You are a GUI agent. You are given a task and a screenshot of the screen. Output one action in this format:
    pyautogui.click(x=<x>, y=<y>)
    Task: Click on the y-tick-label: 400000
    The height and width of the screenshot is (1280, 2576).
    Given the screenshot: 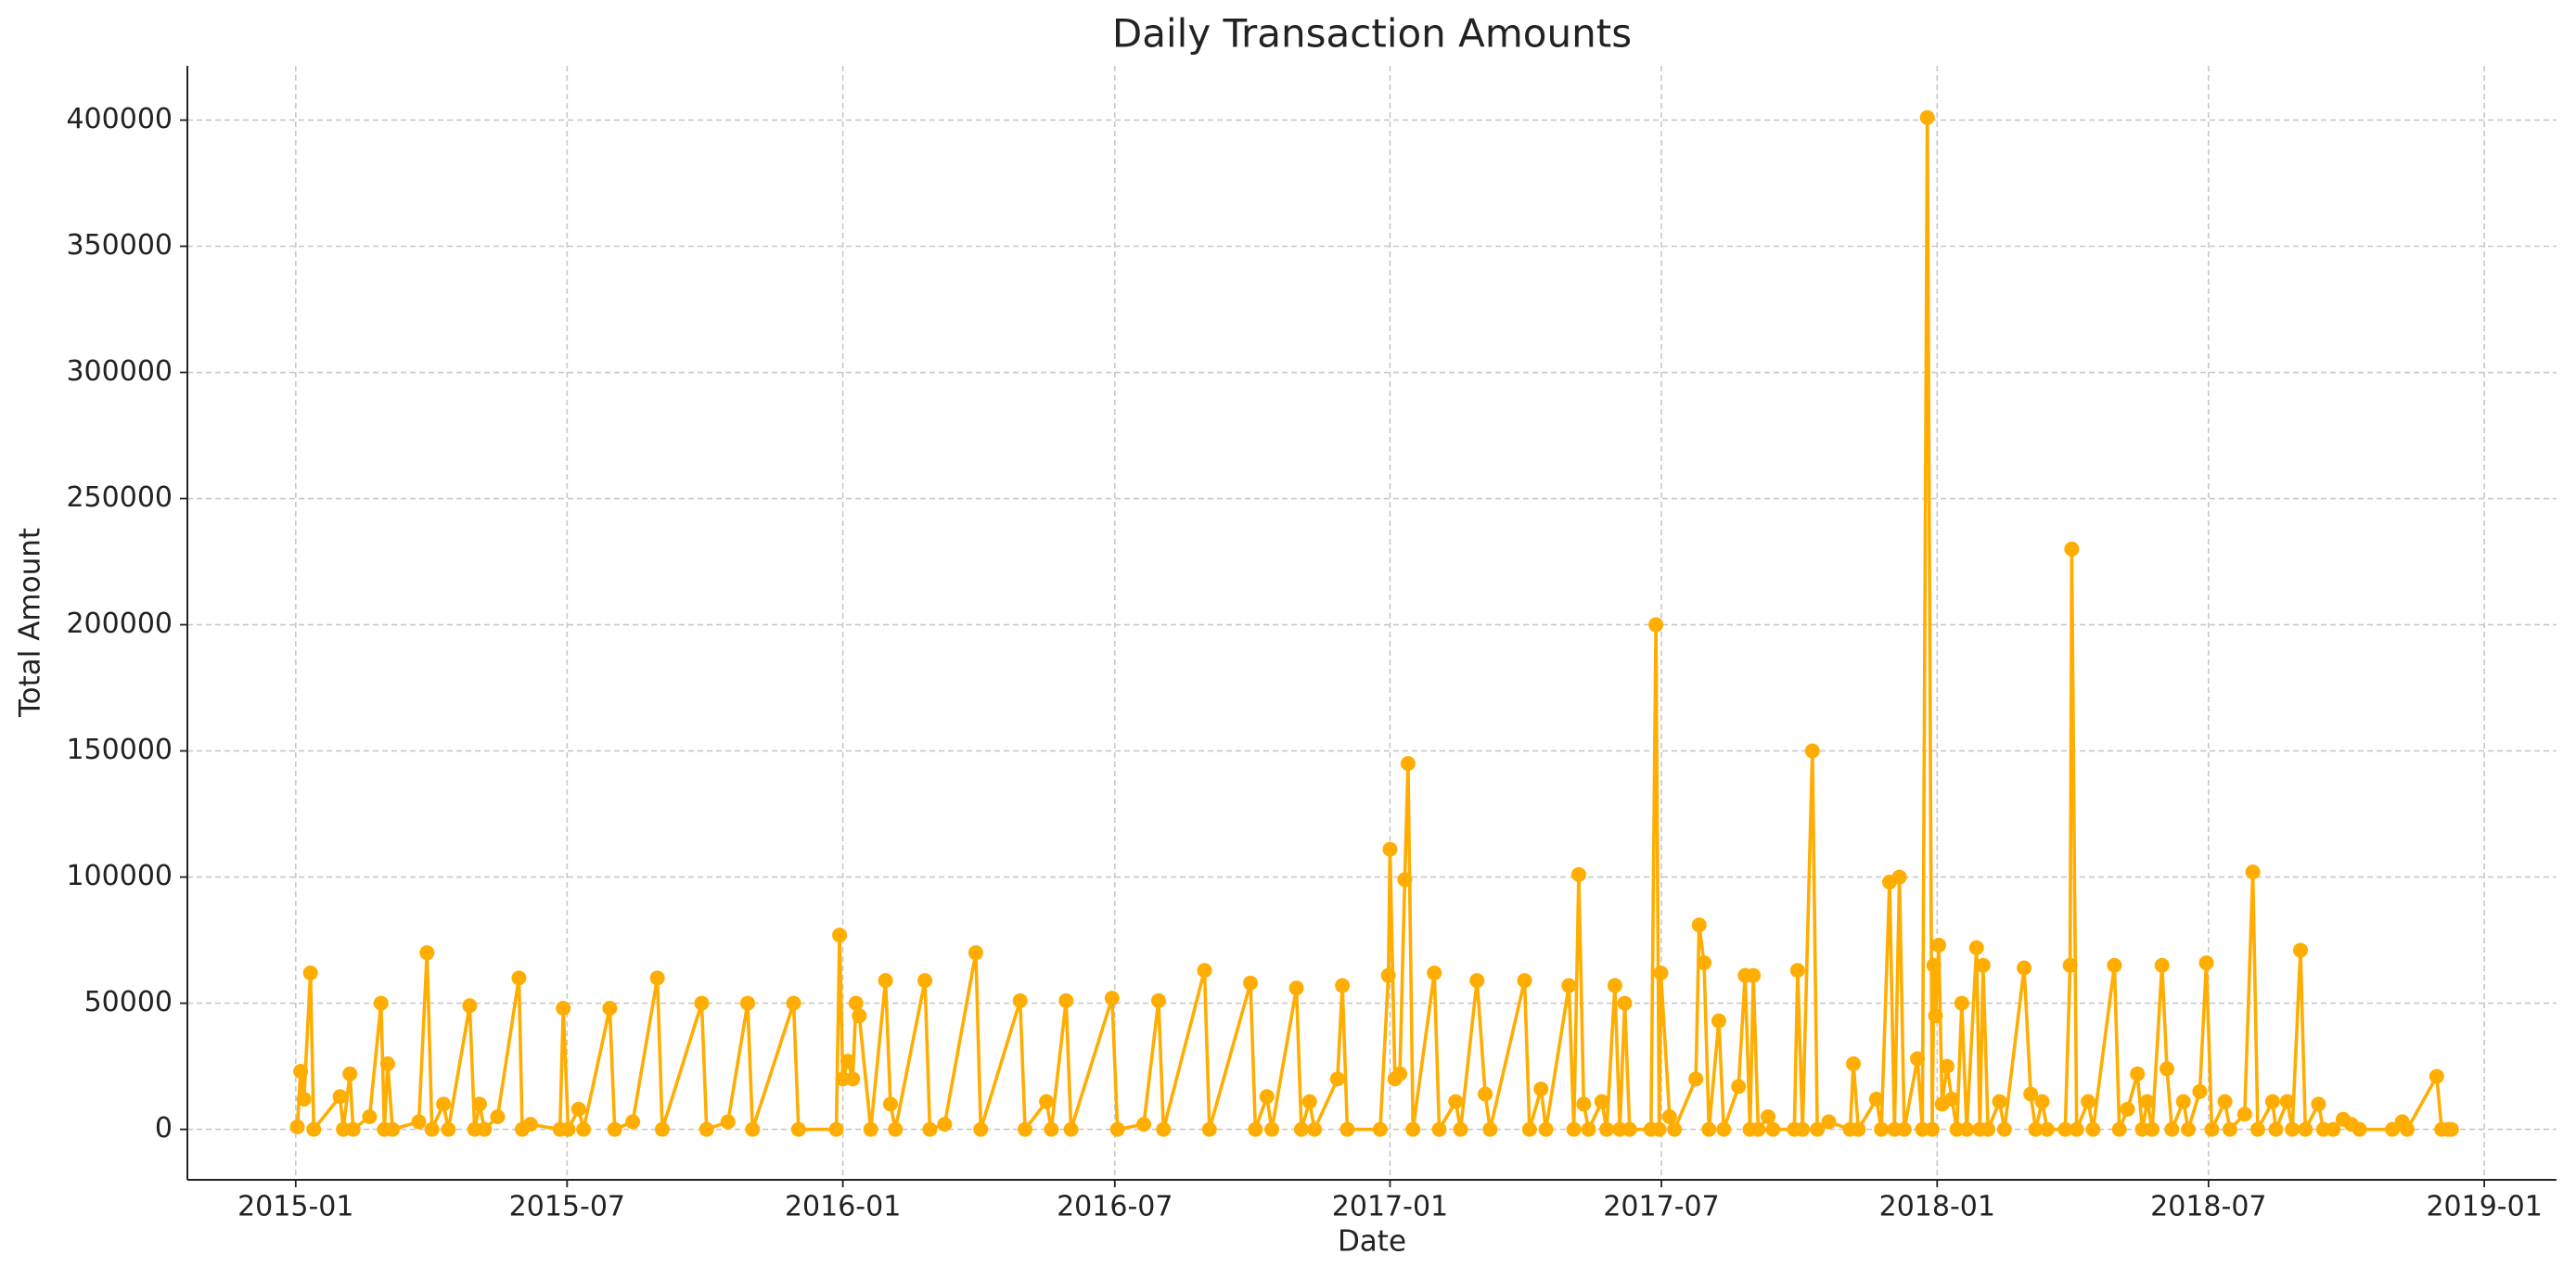 What is the action you would take?
    pyautogui.click(x=119, y=119)
    